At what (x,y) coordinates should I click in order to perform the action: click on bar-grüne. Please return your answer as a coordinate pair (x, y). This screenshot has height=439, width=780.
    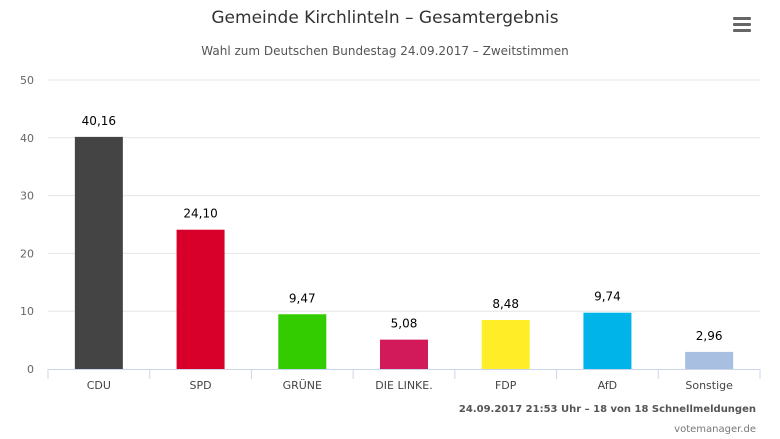
    Looking at the image, I should click on (302, 341).